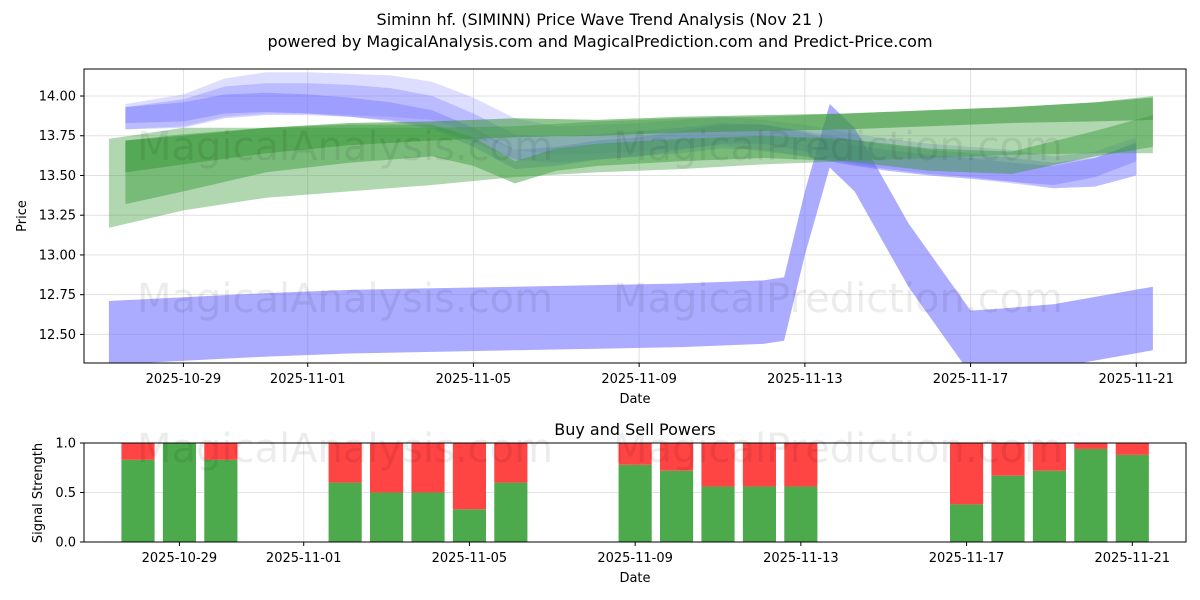 The height and width of the screenshot is (600, 1200). I want to click on price-x-axis-label: Date, so click(634, 399).